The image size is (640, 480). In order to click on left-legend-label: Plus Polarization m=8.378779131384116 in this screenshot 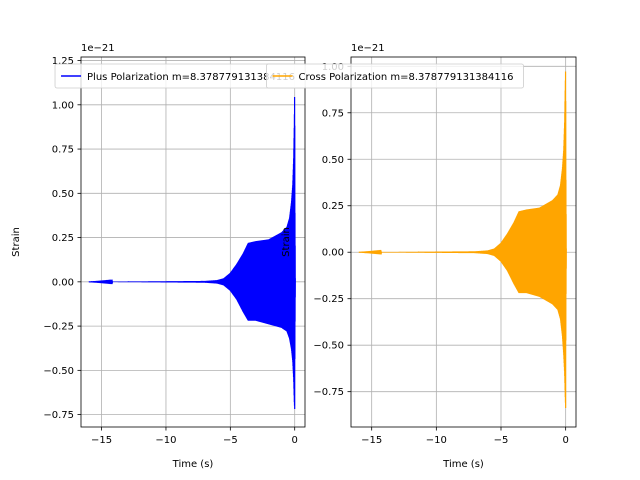, I will do `click(191, 77)`.